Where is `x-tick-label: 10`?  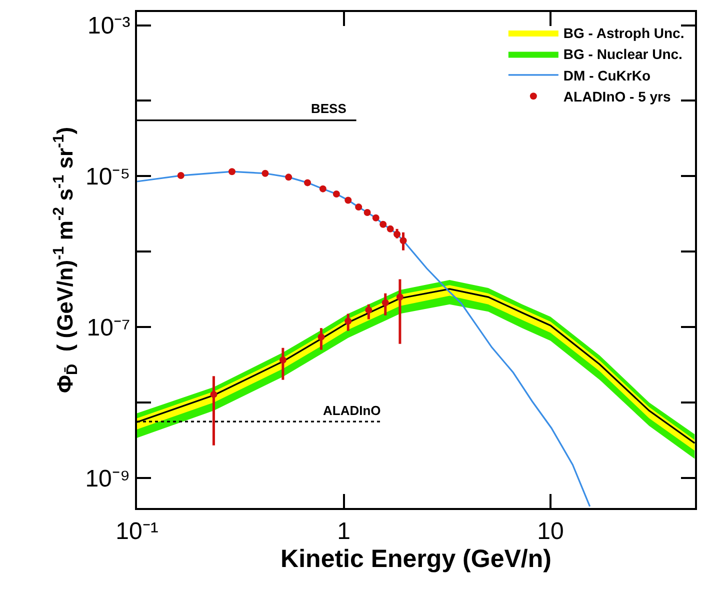 x-tick-label: 10 is located at coordinates (550, 531).